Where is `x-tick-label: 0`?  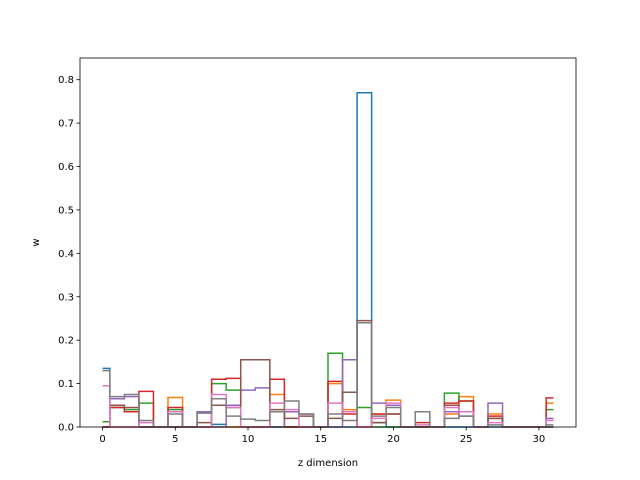
x-tick-label: 0 is located at coordinates (102, 439).